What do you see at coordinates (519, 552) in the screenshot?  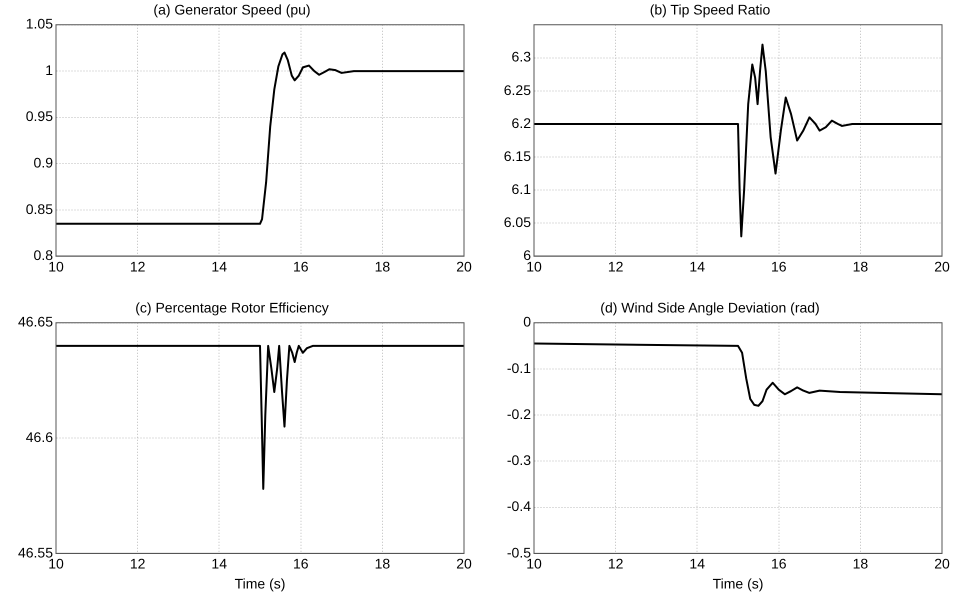 I see `y-tick-label: -0.5` at bounding box center [519, 552].